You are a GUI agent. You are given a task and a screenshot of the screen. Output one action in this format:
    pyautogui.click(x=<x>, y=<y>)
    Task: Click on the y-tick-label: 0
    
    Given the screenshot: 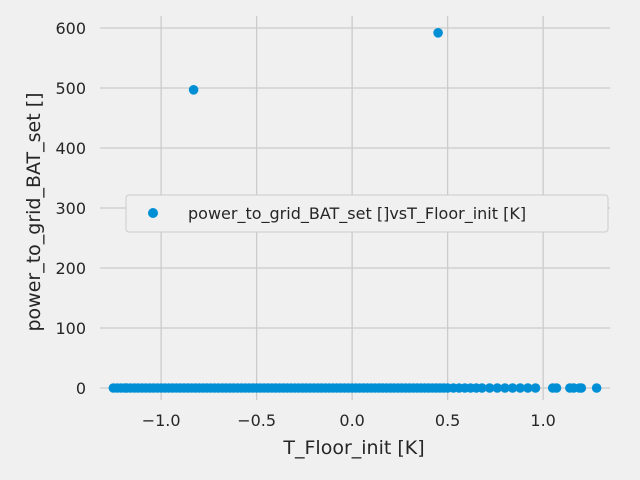 What is the action you would take?
    pyautogui.click(x=81, y=388)
    